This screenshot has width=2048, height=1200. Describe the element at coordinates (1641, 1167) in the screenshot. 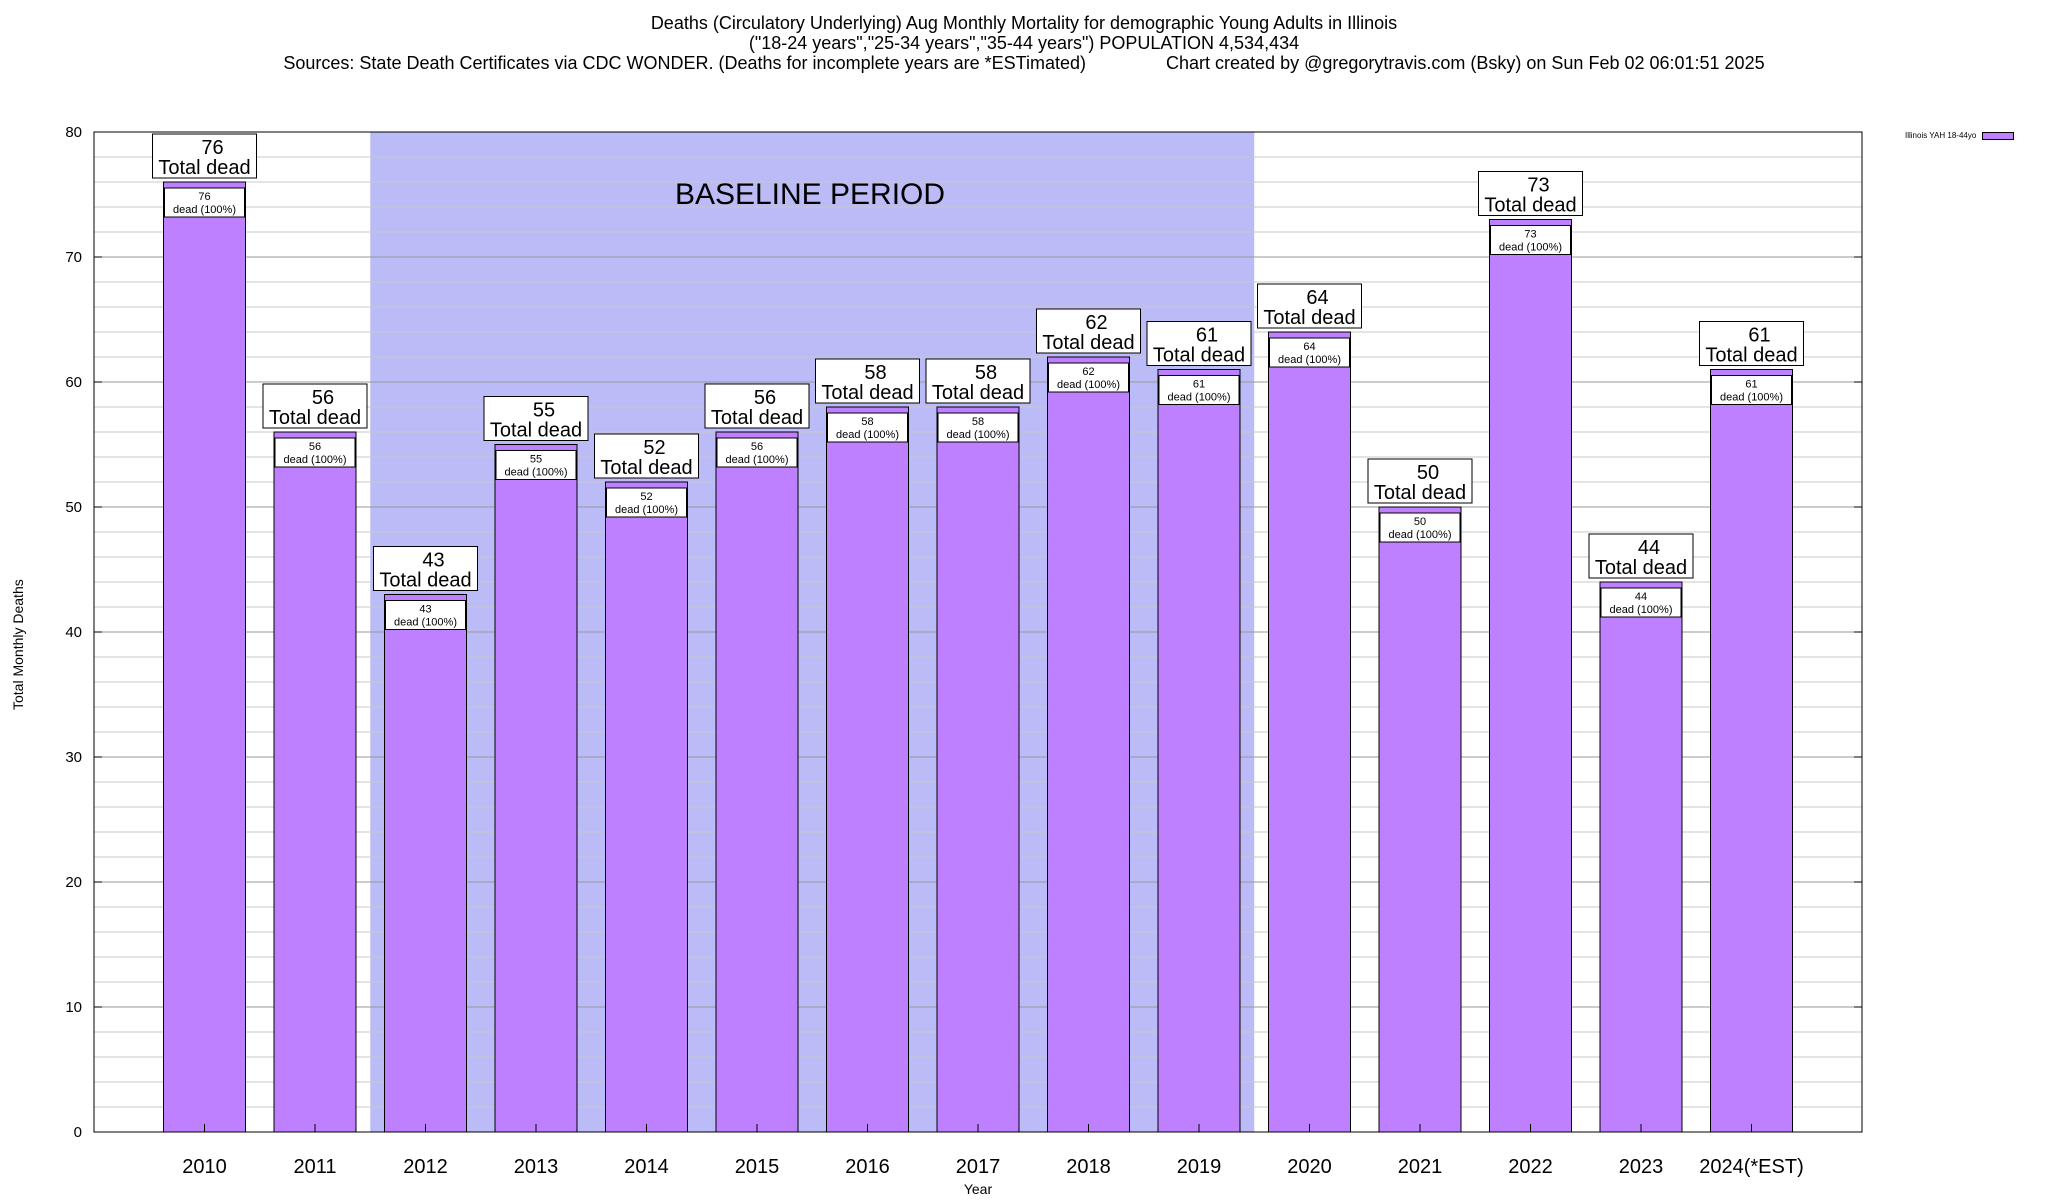

I see `x-tick-label: 2023` at that location.